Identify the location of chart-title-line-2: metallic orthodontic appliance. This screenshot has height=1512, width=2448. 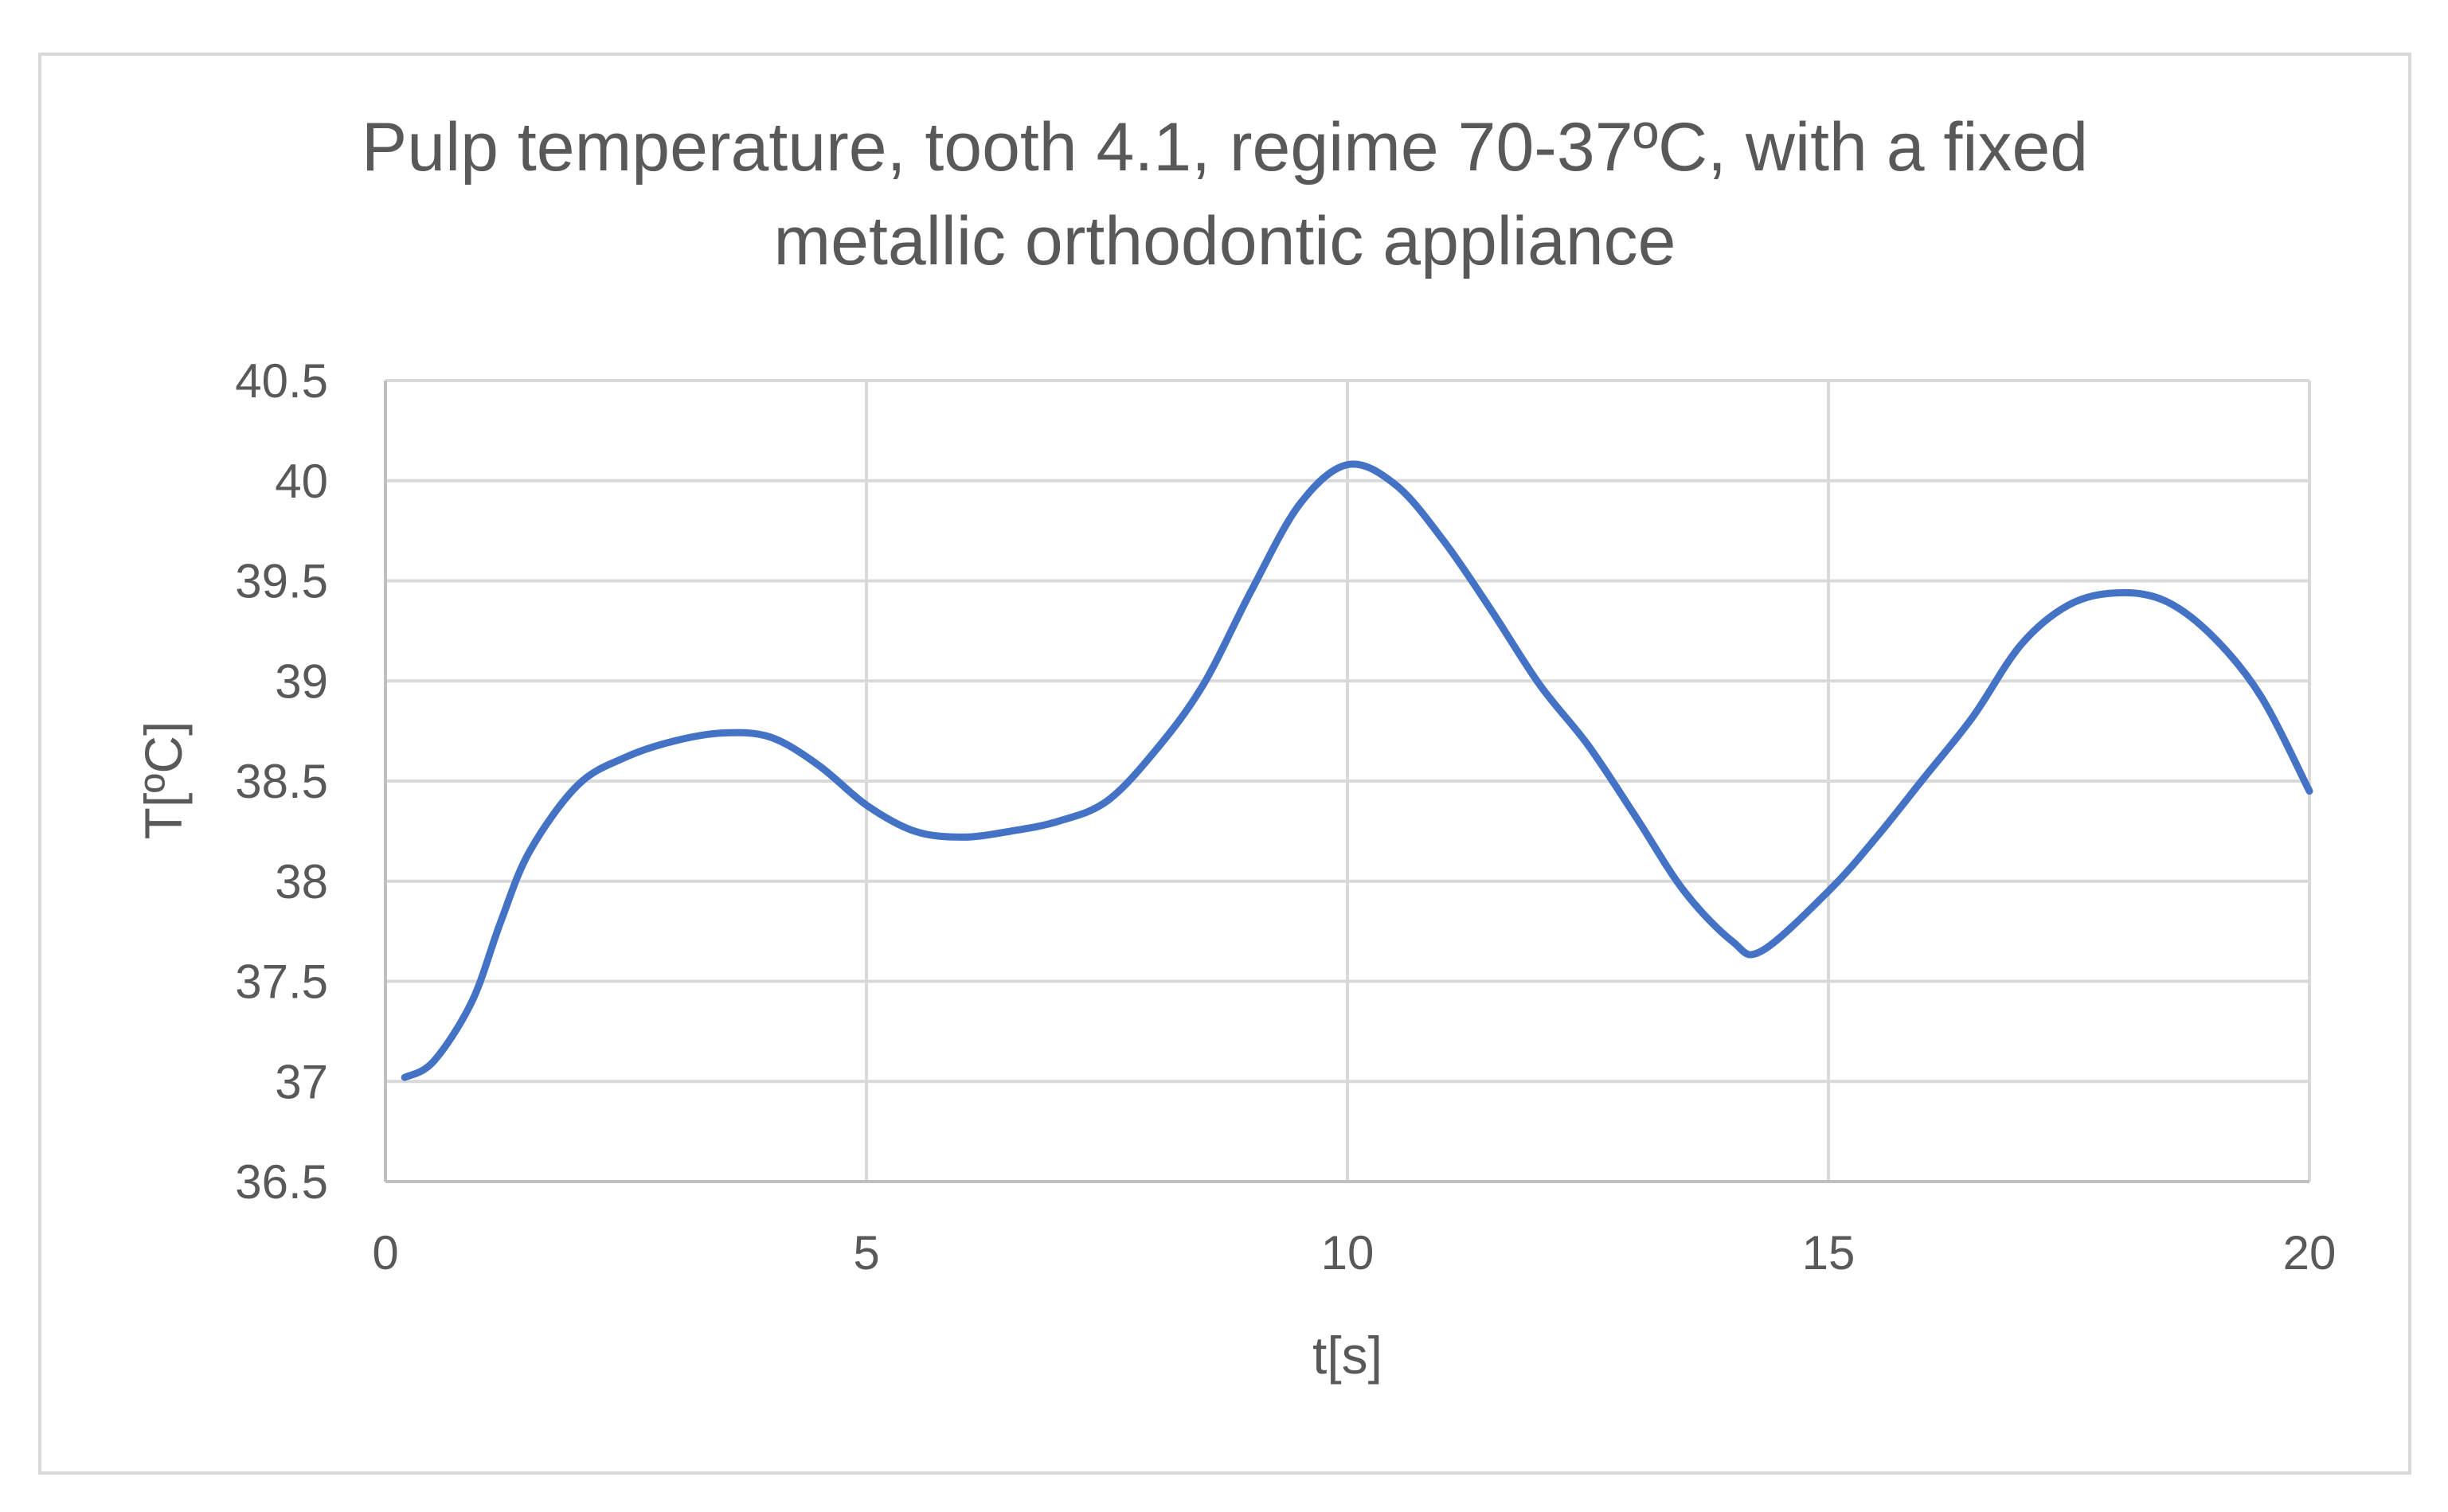
(1224, 241).